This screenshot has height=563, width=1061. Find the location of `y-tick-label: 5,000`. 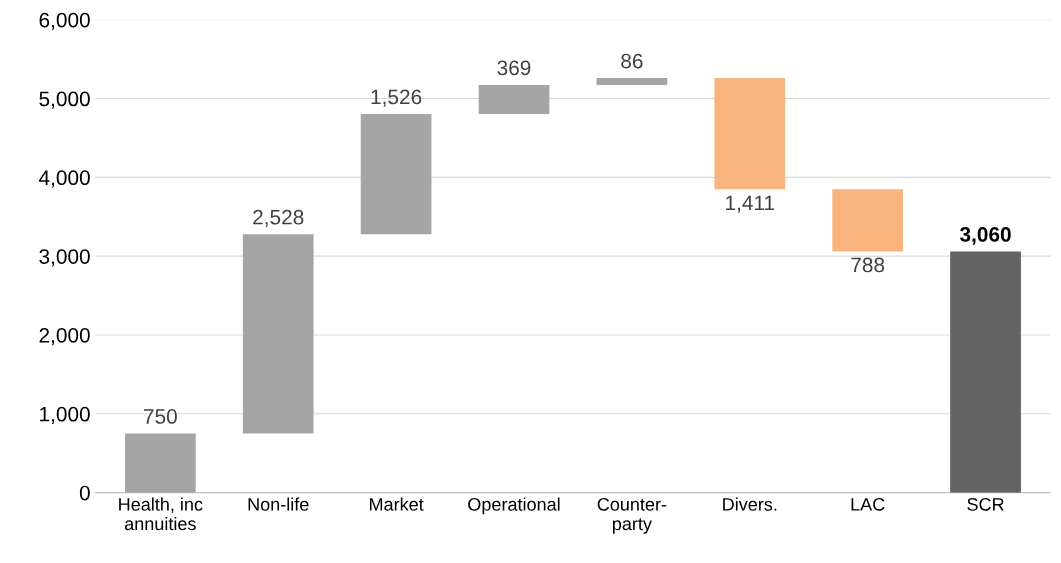

y-tick-label: 5,000 is located at coordinates (64, 100).